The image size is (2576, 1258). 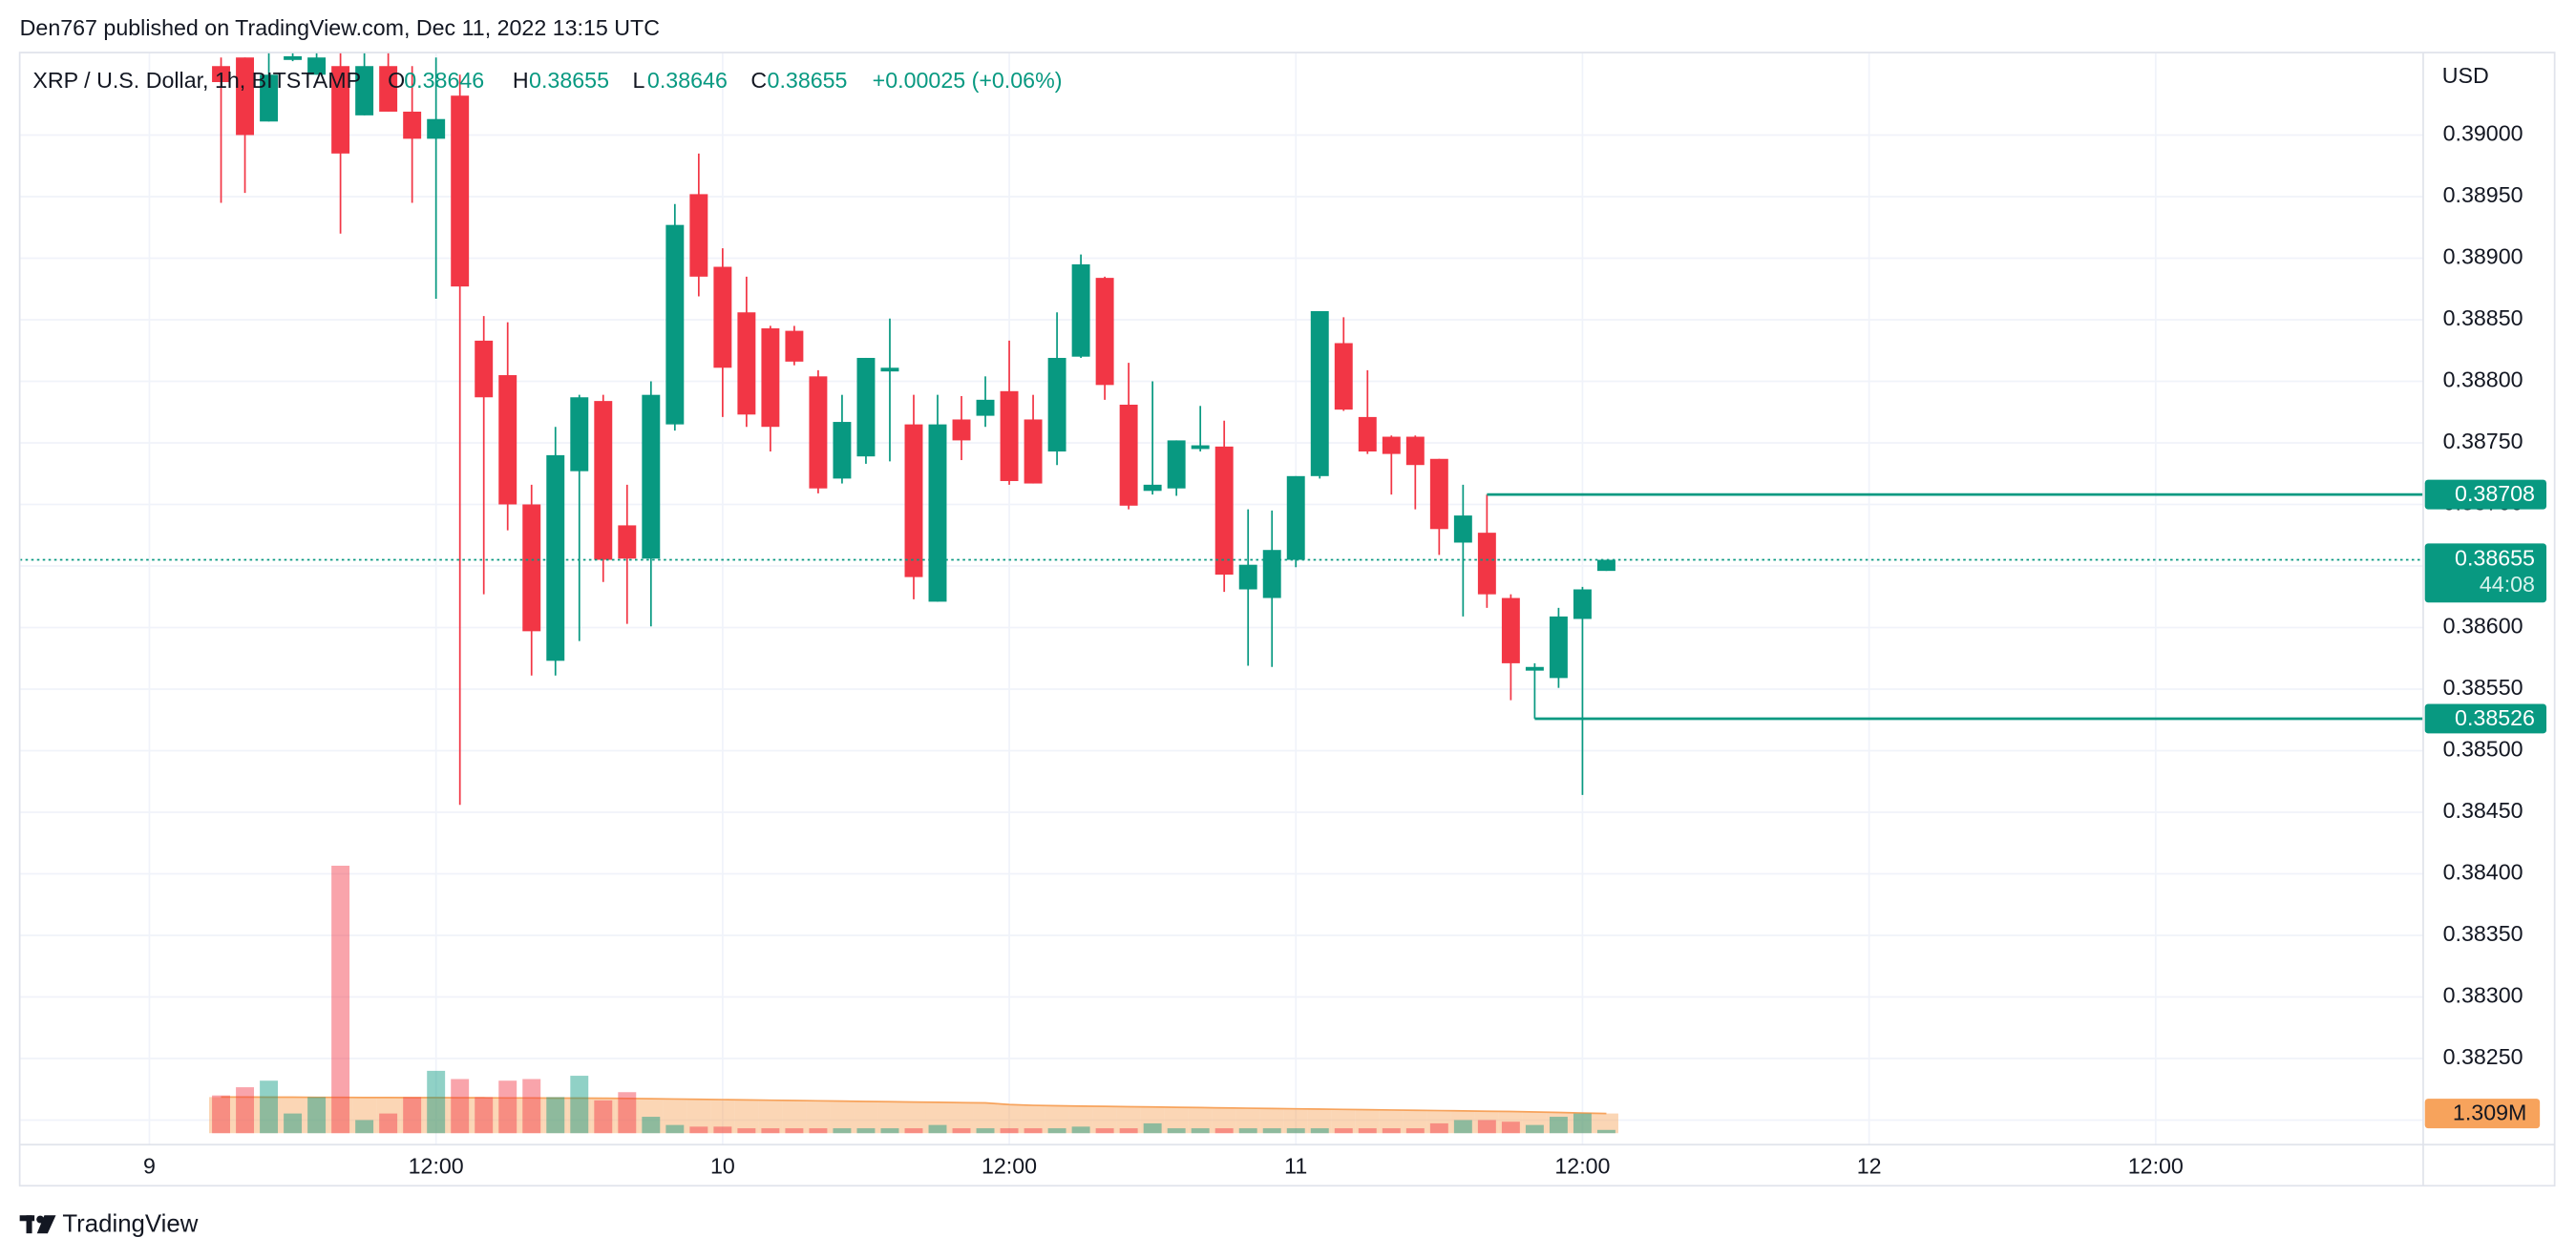 What do you see at coordinates (758, 81) in the screenshot?
I see `legend-key: C` at bounding box center [758, 81].